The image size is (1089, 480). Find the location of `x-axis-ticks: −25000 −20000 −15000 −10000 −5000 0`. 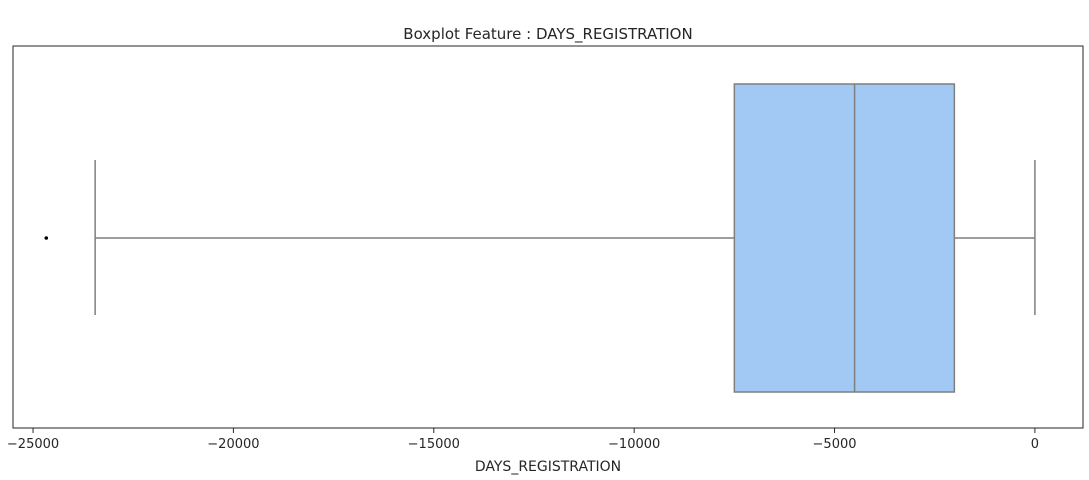

x-axis-ticks: −25000 −20000 −15000 −10000 −5000 0 is located at coordinates (523, 440).